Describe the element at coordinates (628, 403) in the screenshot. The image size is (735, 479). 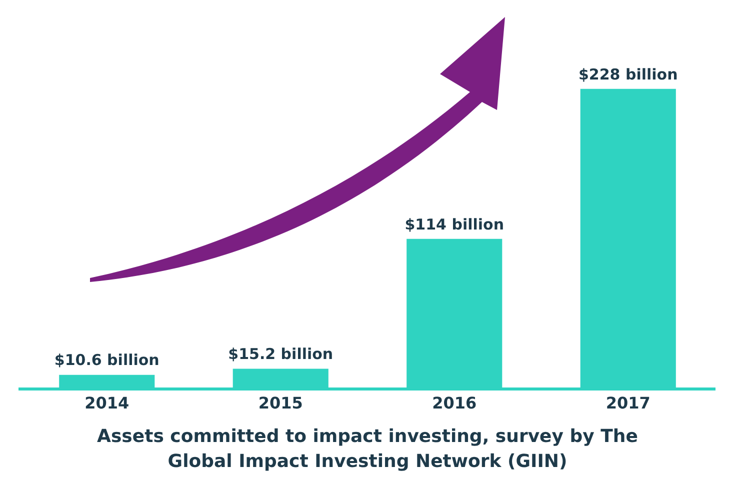
I see `x-tick-label: 2017` at that location.